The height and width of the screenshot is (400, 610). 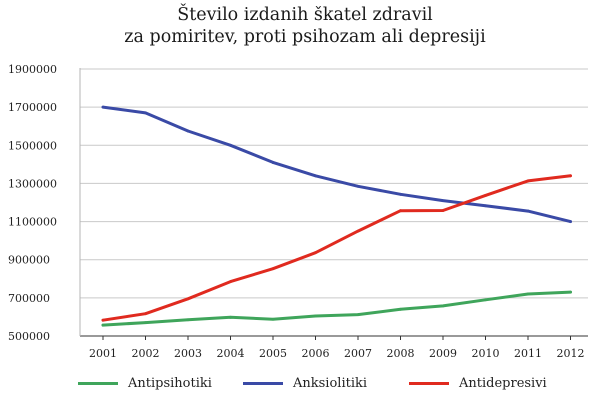 What do you see at coordinates (188, 353) in the screenshot?
I see `x-tick-label: 2003` at bounding box center [188, 353].